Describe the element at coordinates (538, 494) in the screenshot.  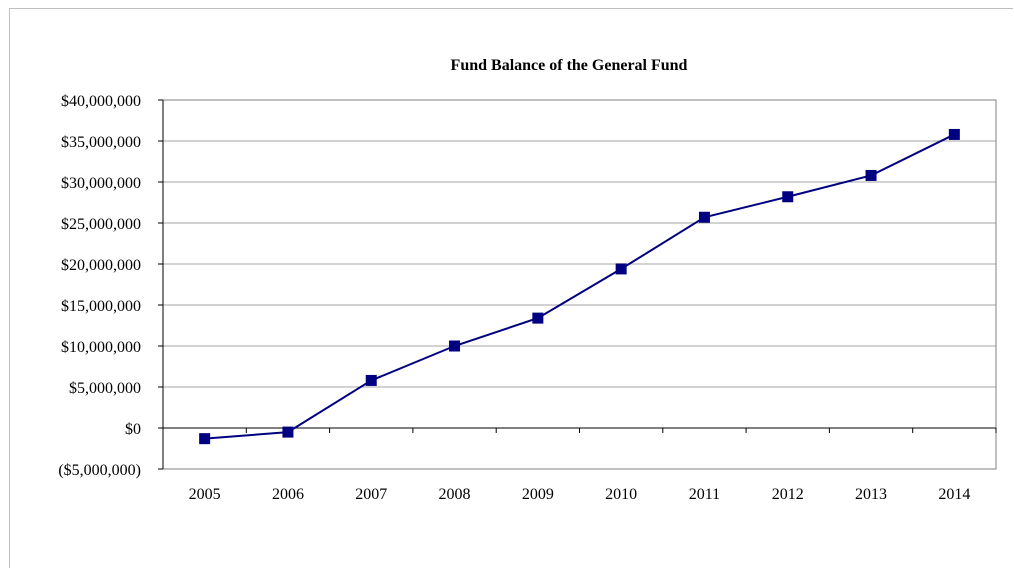
I see `x-tick-label: 2009` at that location.